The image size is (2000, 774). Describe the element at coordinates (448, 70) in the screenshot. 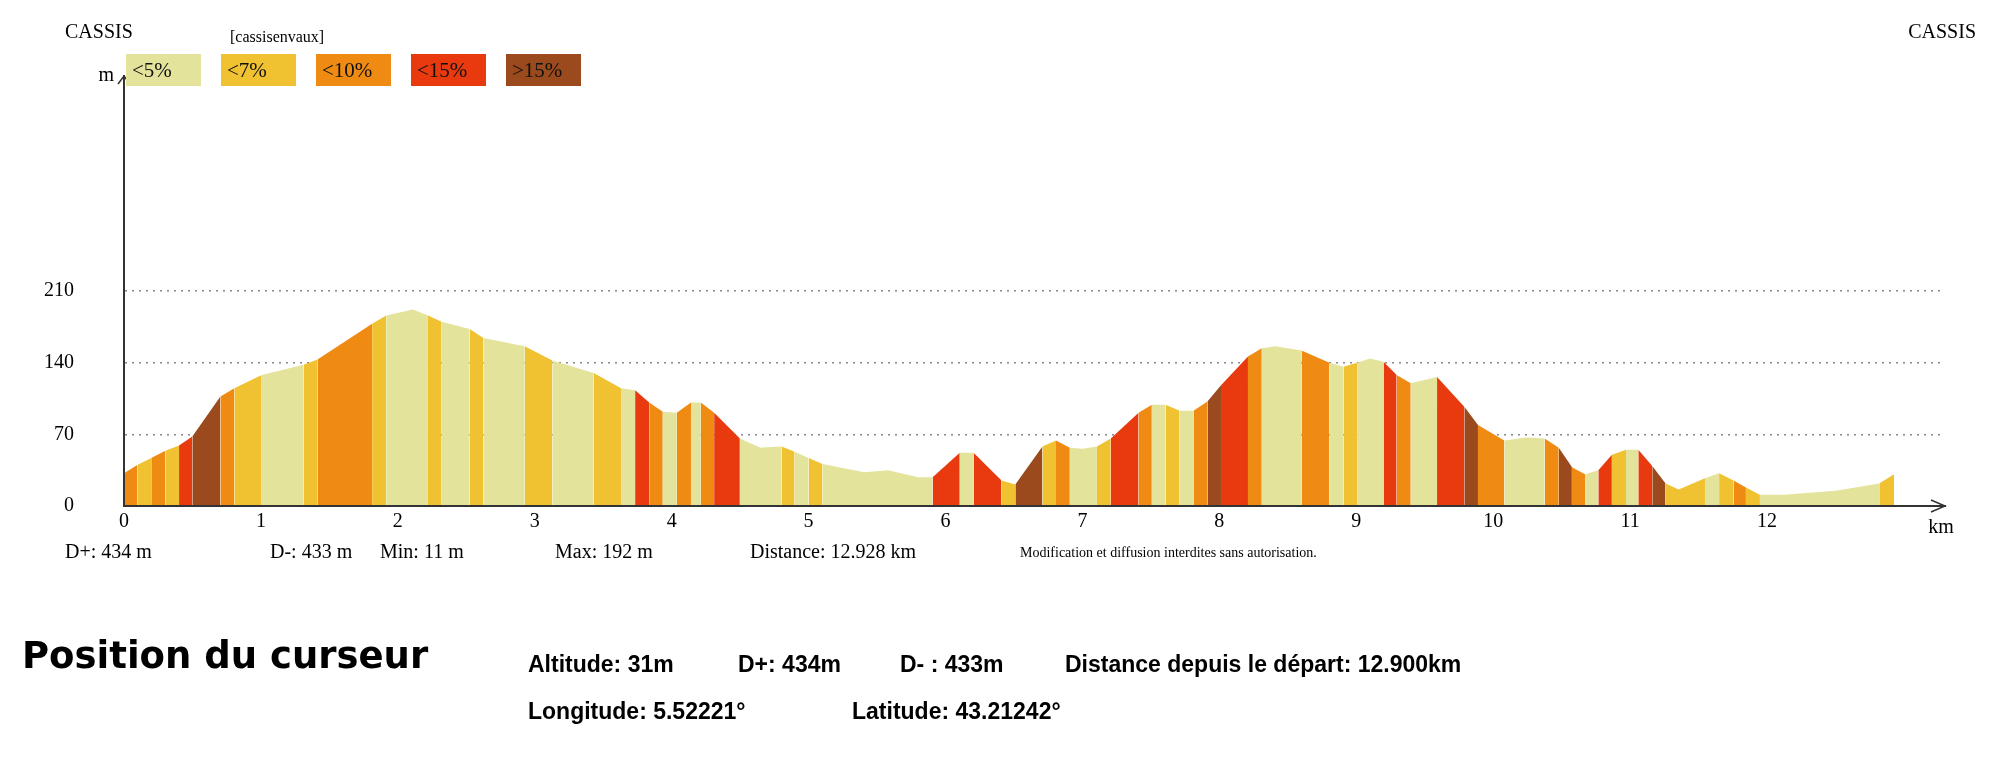

I see `text: <15%` at that location.